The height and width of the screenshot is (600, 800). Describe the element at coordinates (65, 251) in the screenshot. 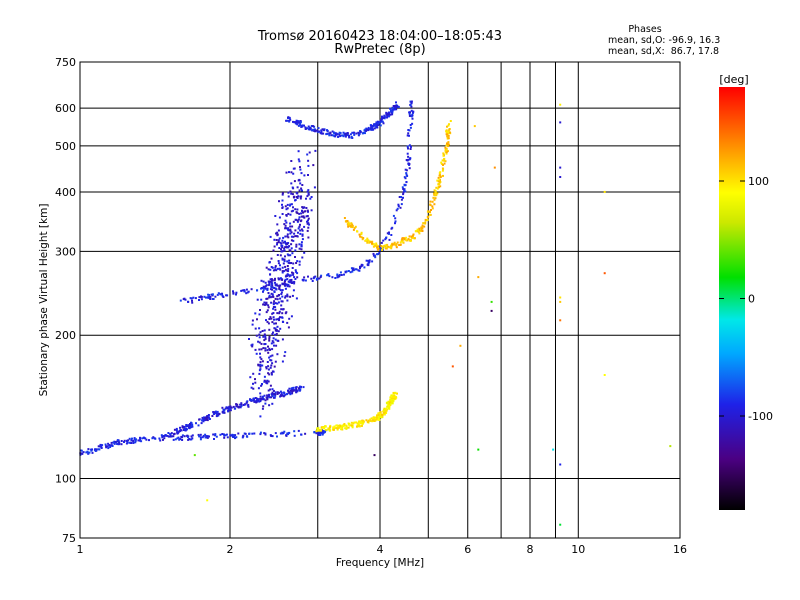

I see `y-tick-label: 300` at that location.